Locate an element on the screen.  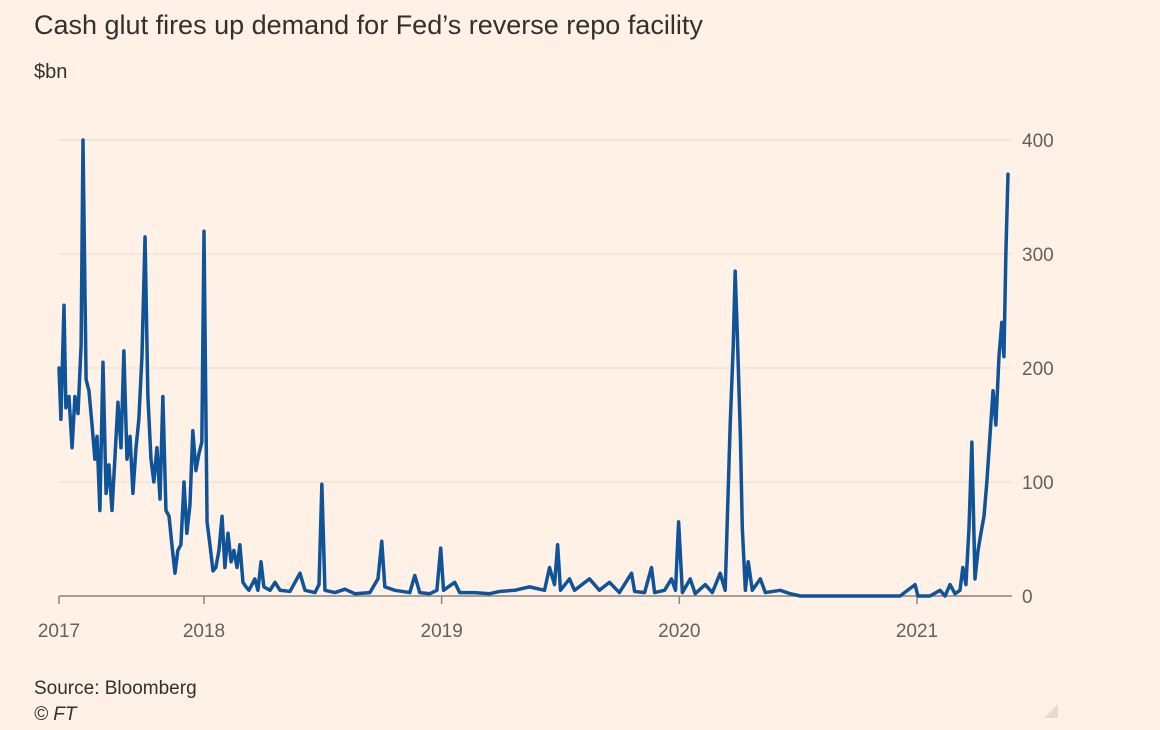
y-tick-label: 400 is located at coordinates (1038, 141).